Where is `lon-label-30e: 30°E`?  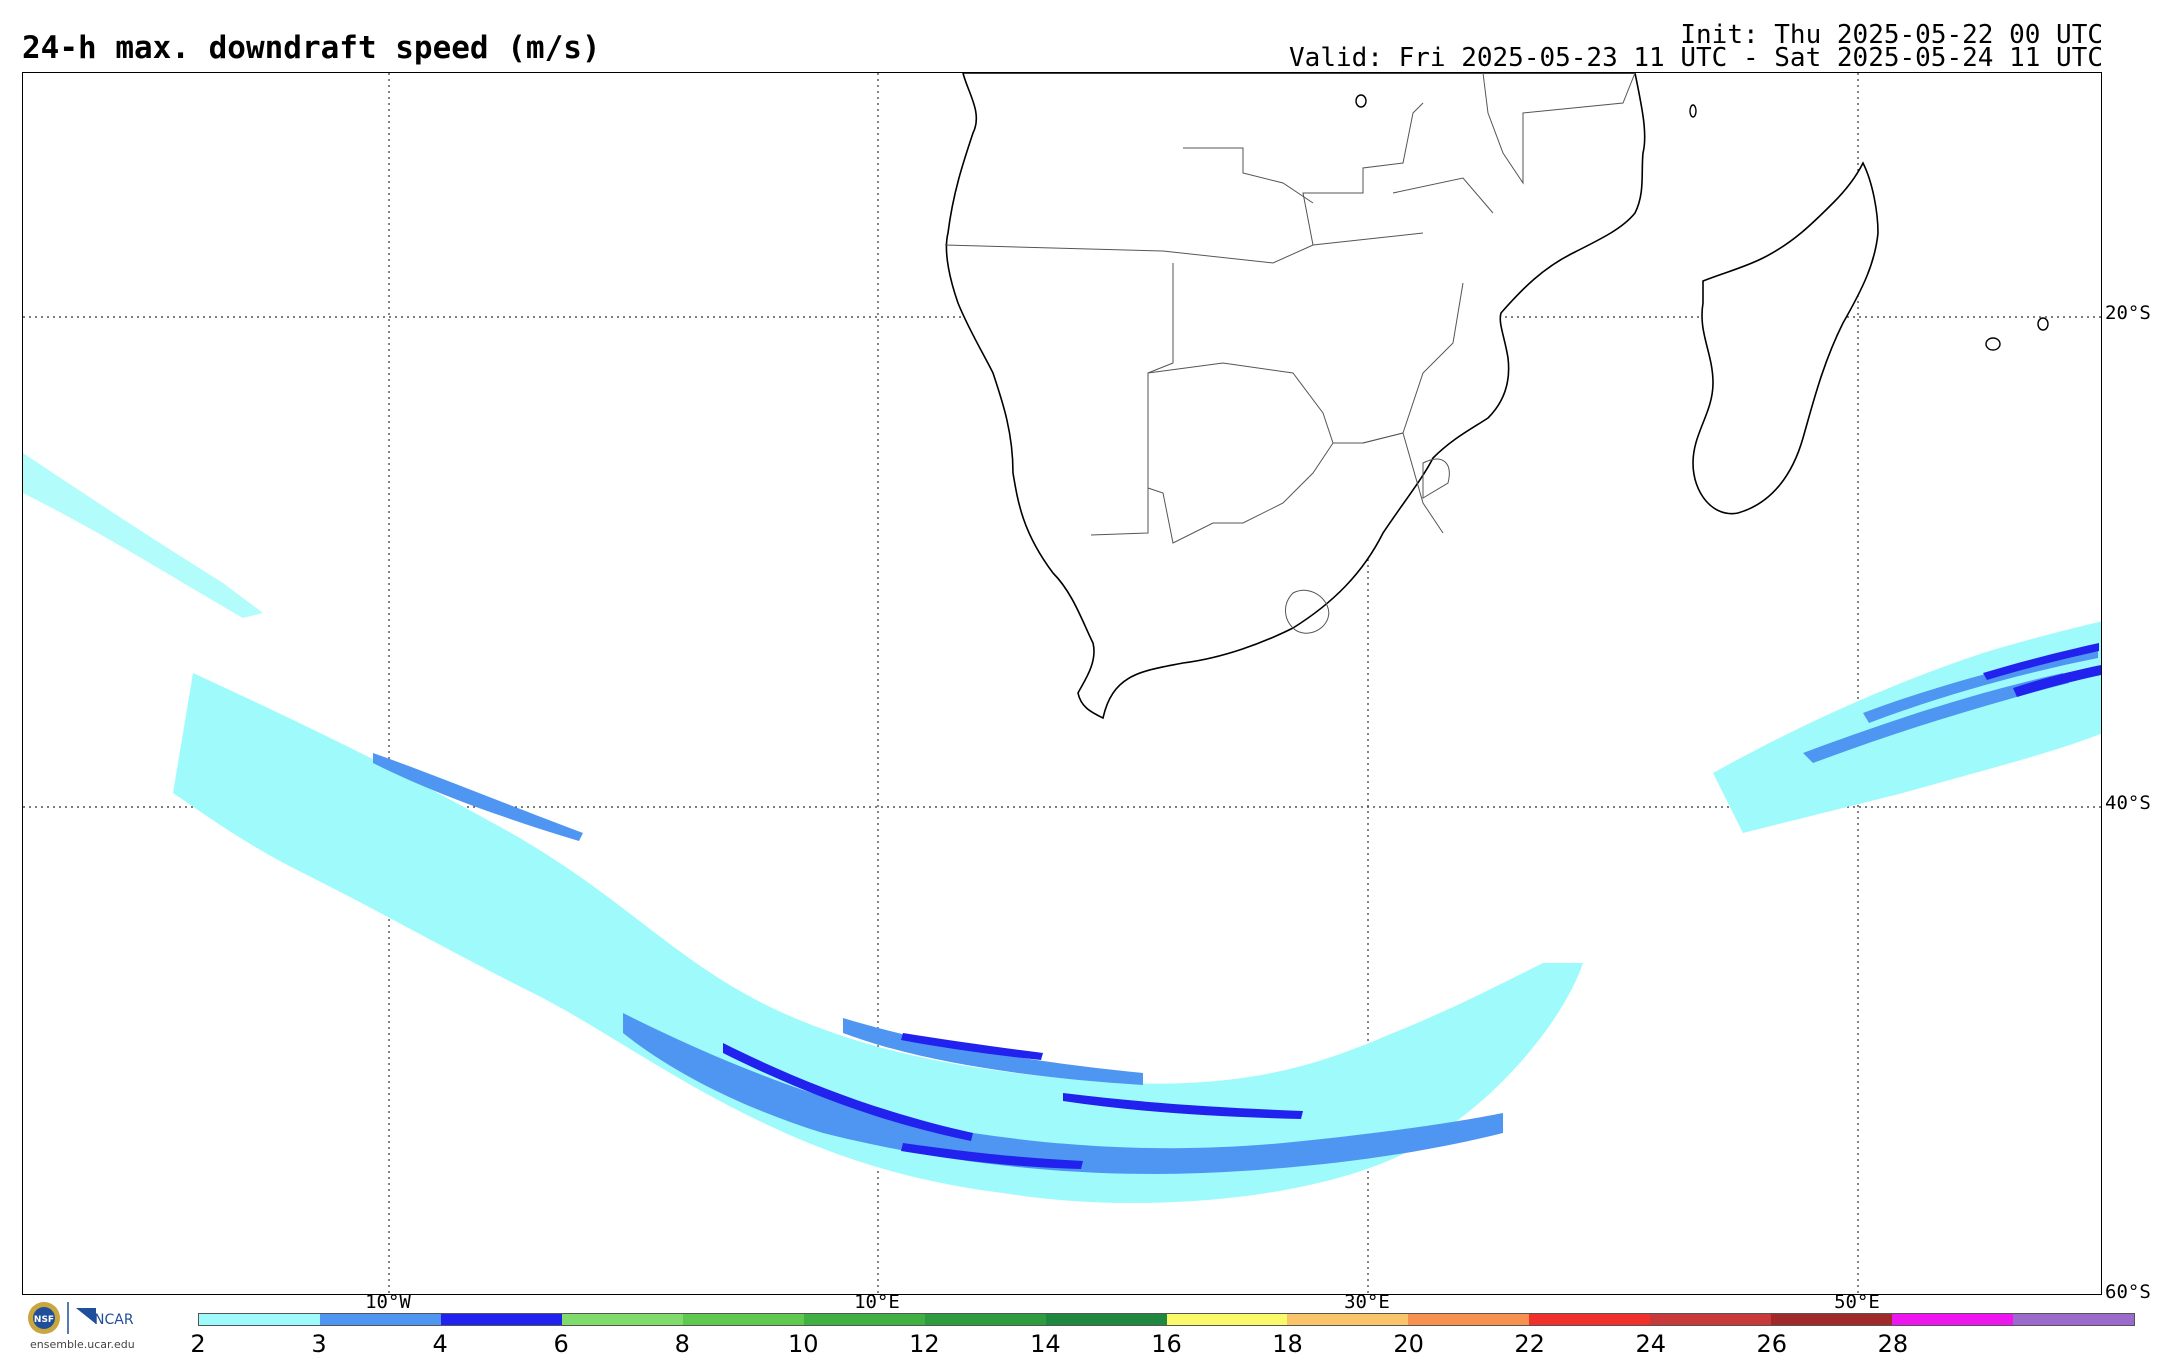 lon-label-30e: 30°E is located at coordinates (1367, 1302).